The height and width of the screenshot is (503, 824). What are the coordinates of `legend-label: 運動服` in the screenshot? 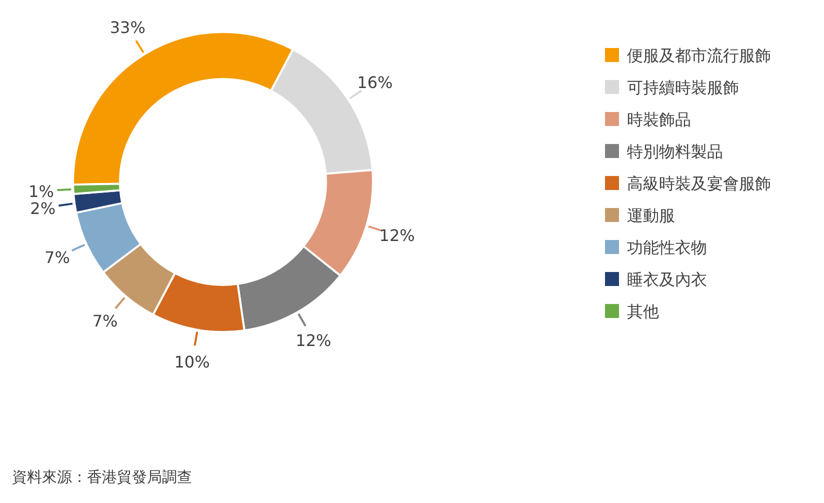 It's located at (651, 215).